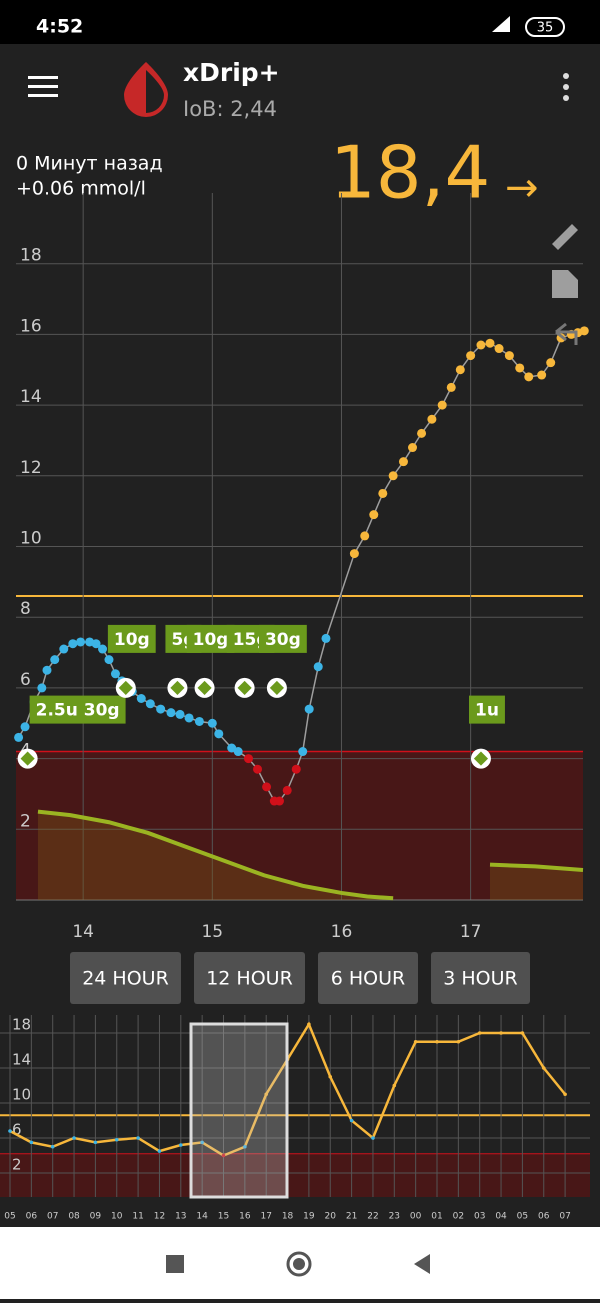  Describe the element at coordinates (299, 825) in the screenshot. I see `low-zone` at that location.